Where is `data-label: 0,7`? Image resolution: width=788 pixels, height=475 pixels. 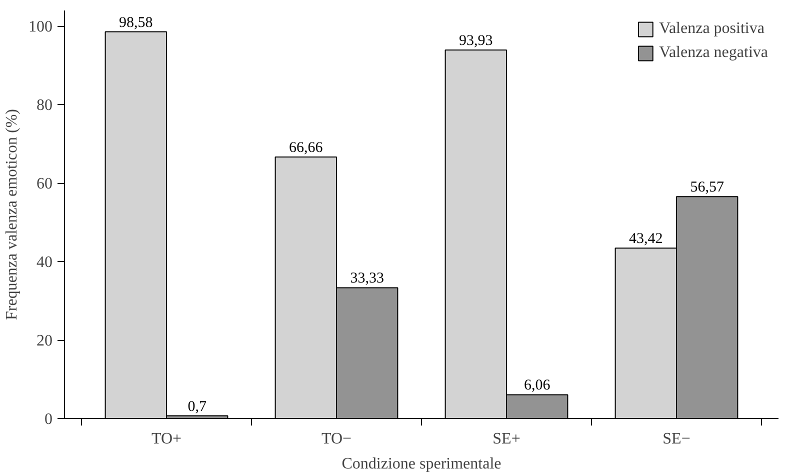 data-label: 0,7 is located at coordinates (197, 406).